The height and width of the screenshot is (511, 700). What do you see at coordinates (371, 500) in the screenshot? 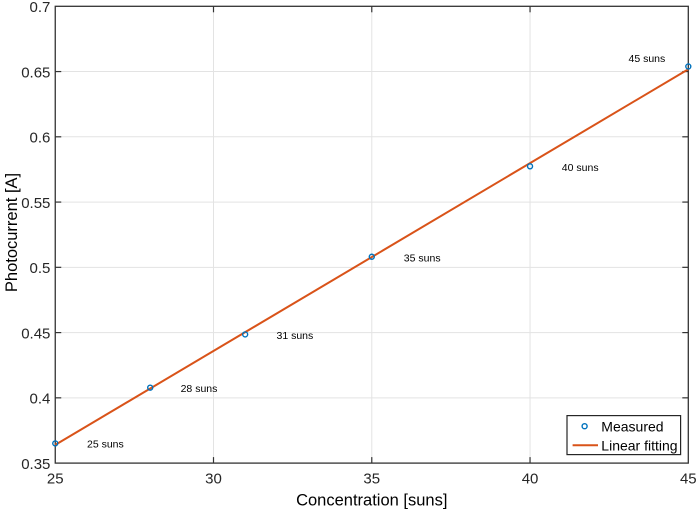
I see `svg-text: Concentration [suns]` at bounding box center [371, 500].